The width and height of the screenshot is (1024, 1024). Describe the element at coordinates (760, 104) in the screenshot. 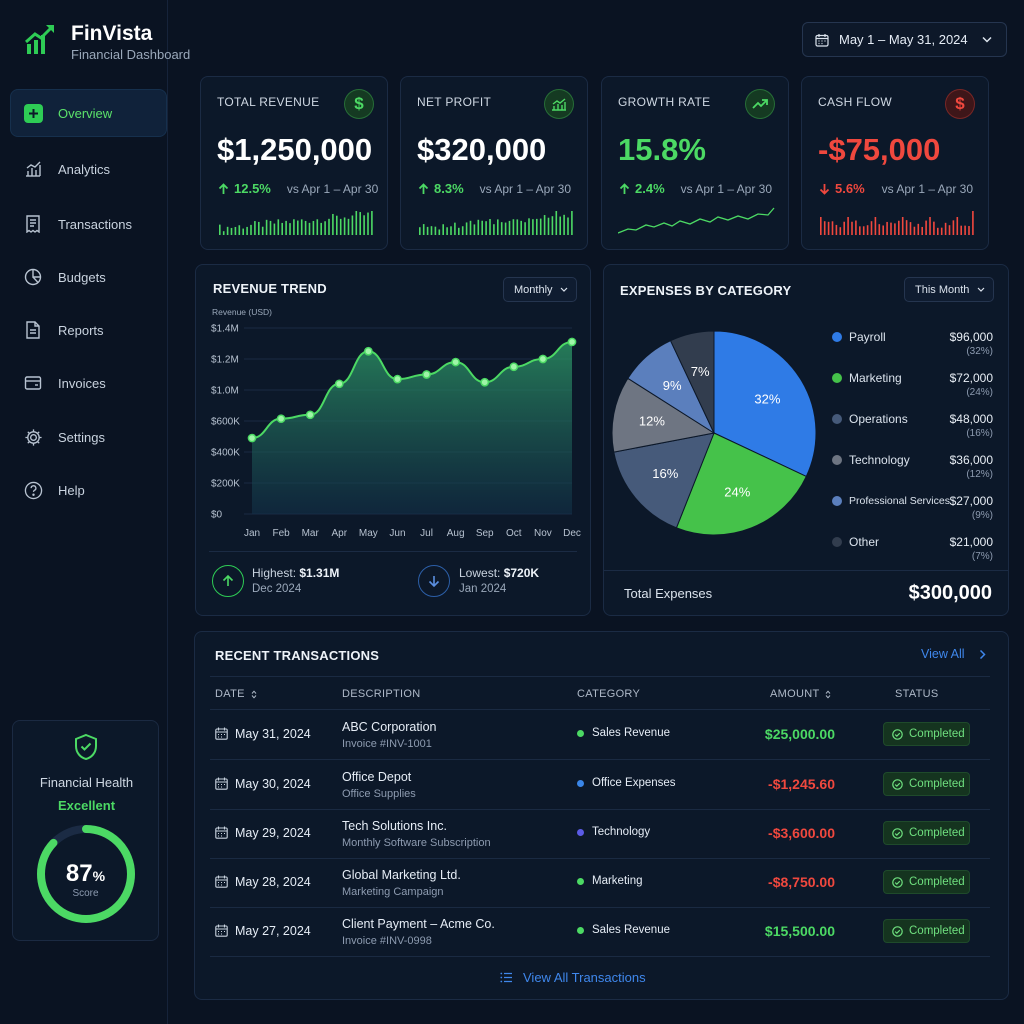

I see `trend-up-icon` at that location.